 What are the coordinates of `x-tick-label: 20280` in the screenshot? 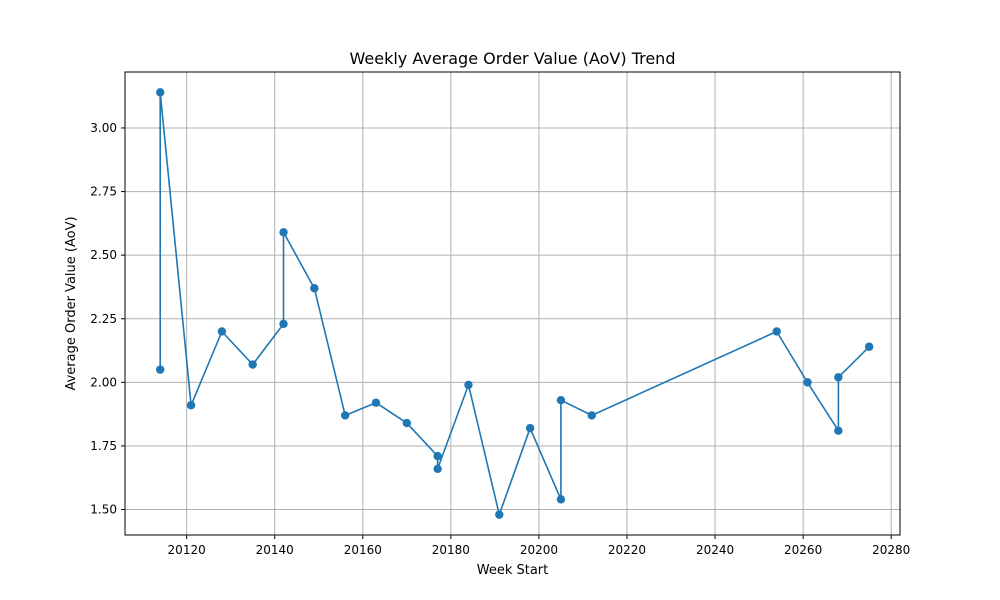 It's located at (891, 550).